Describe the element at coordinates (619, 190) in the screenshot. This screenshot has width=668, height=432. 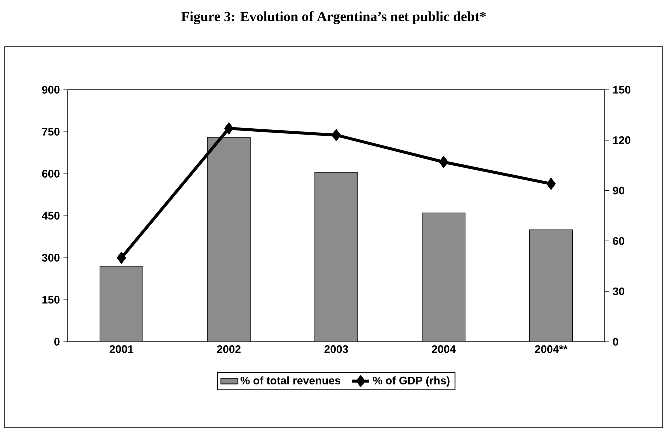
I see `y2-tick-label: 90` at that location.